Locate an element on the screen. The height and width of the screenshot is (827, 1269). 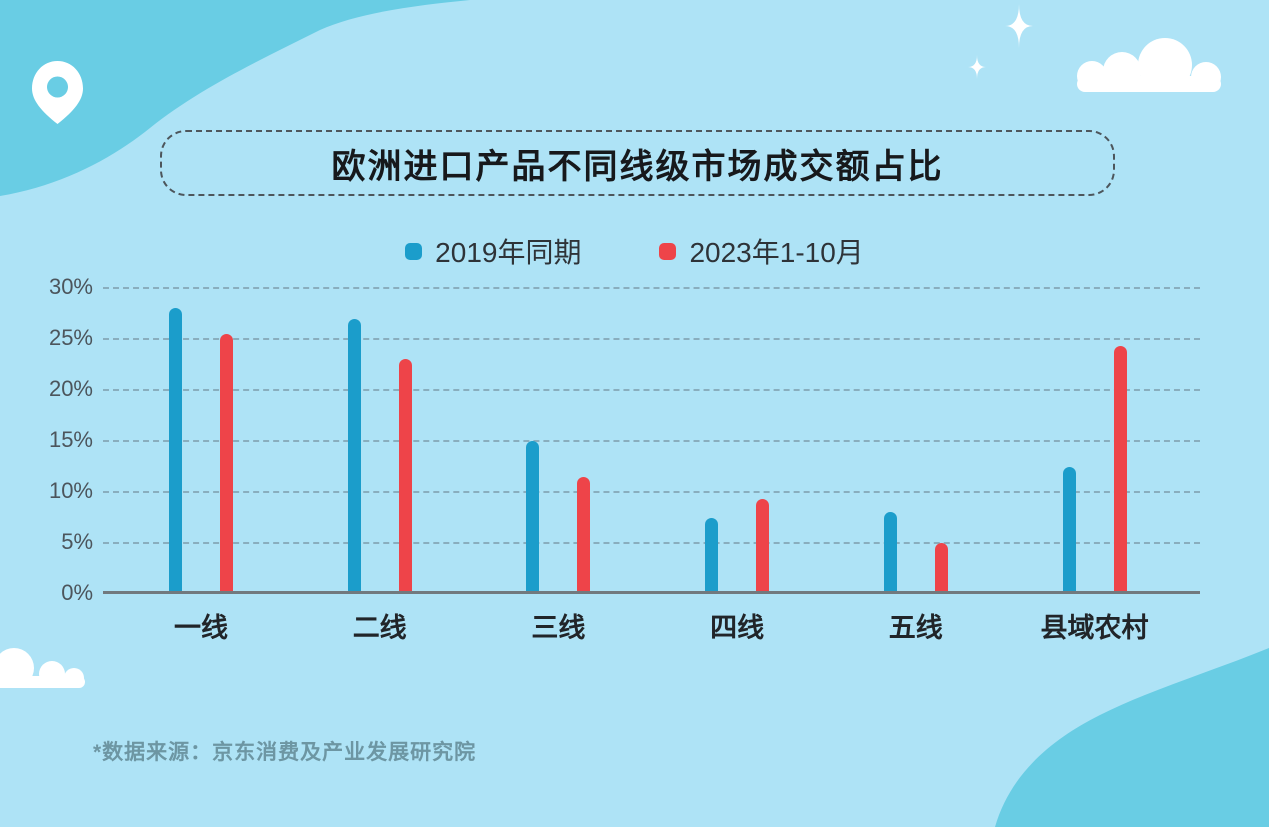
y-axis-tick-label: 5% is located at coordinates (77, 541).